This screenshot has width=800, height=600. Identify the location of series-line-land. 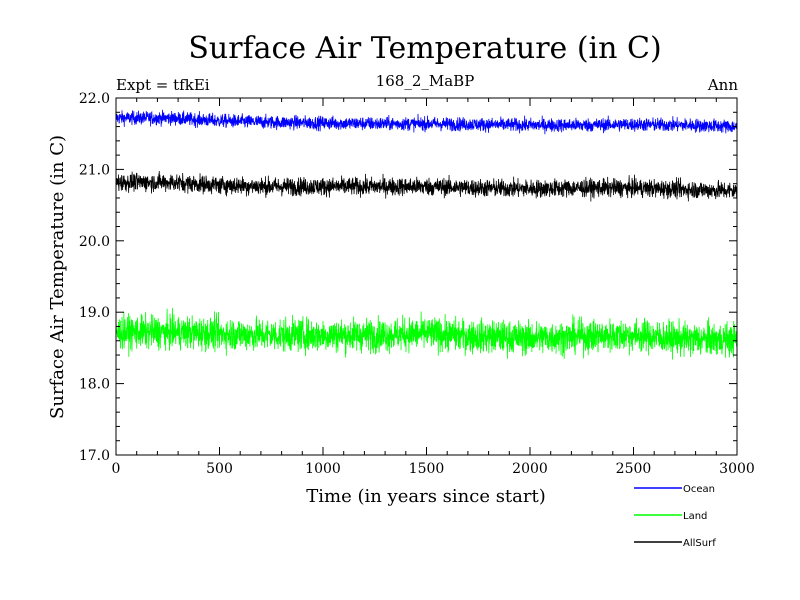
(426, 333).